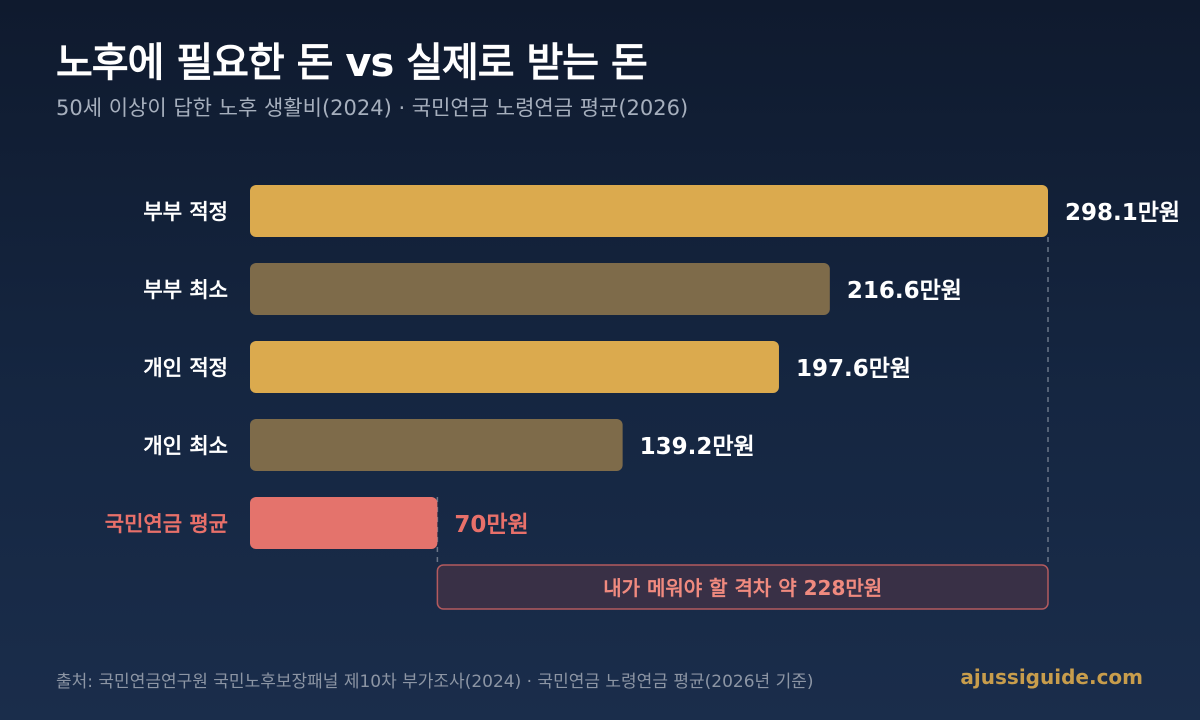  I want to click on value-label-1: 216.6만원, so click(904, 291).